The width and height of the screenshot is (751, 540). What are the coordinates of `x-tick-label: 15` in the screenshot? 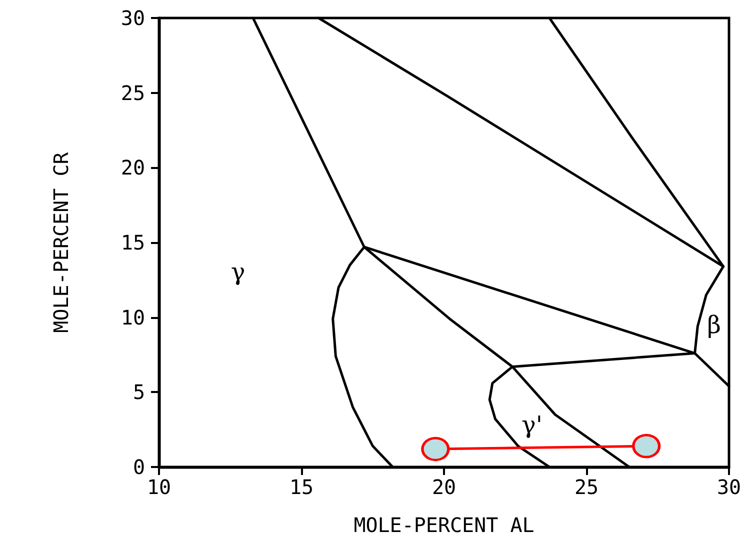 It's located at (301, 487).